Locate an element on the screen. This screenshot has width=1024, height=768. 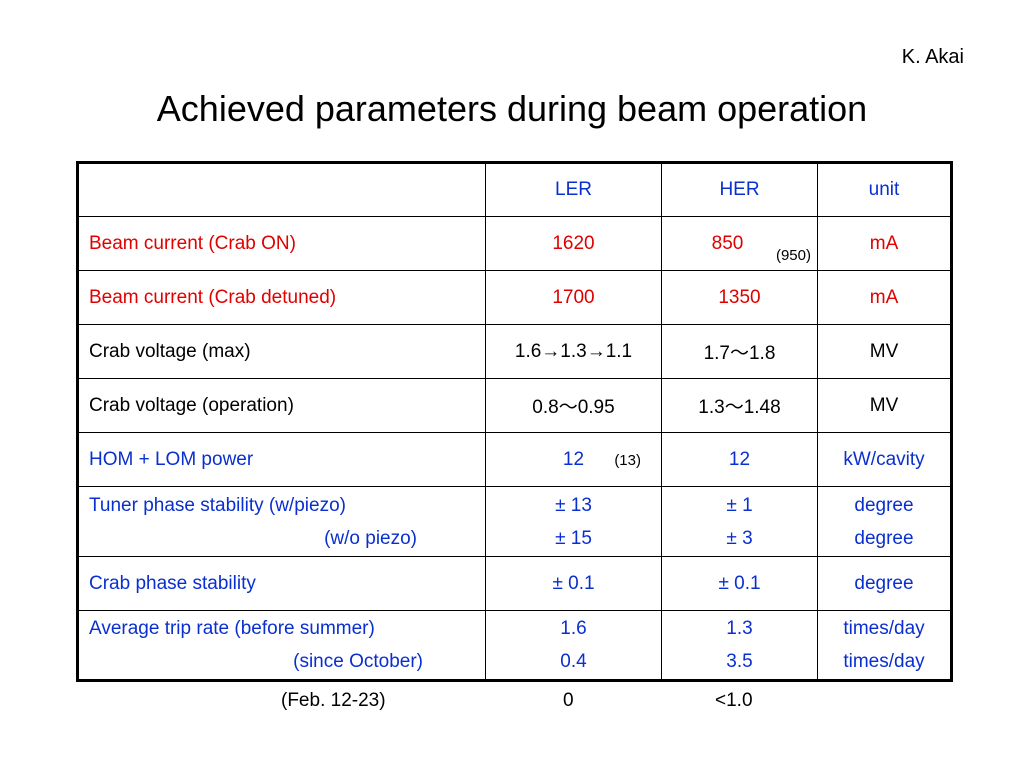
ler-value: 12 is located at coordinates (573, 459).